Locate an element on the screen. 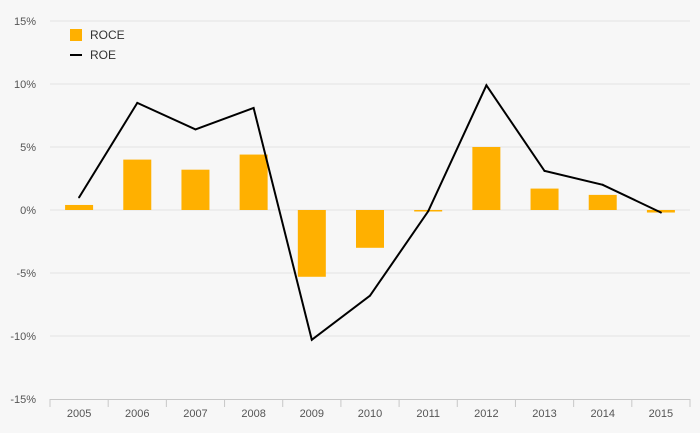 This screenshot has width=700, height=433. legend-roce-label: ROCE is located at coordinates (107, 35).